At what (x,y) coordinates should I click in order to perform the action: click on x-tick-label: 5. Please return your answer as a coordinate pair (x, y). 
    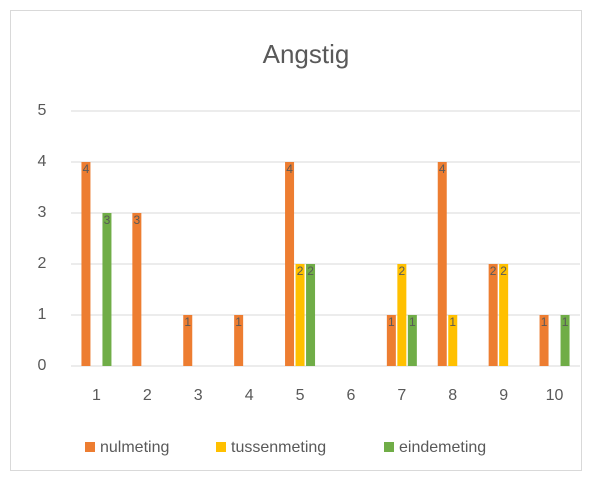
    Looking at the image, I should click on (300, 395).